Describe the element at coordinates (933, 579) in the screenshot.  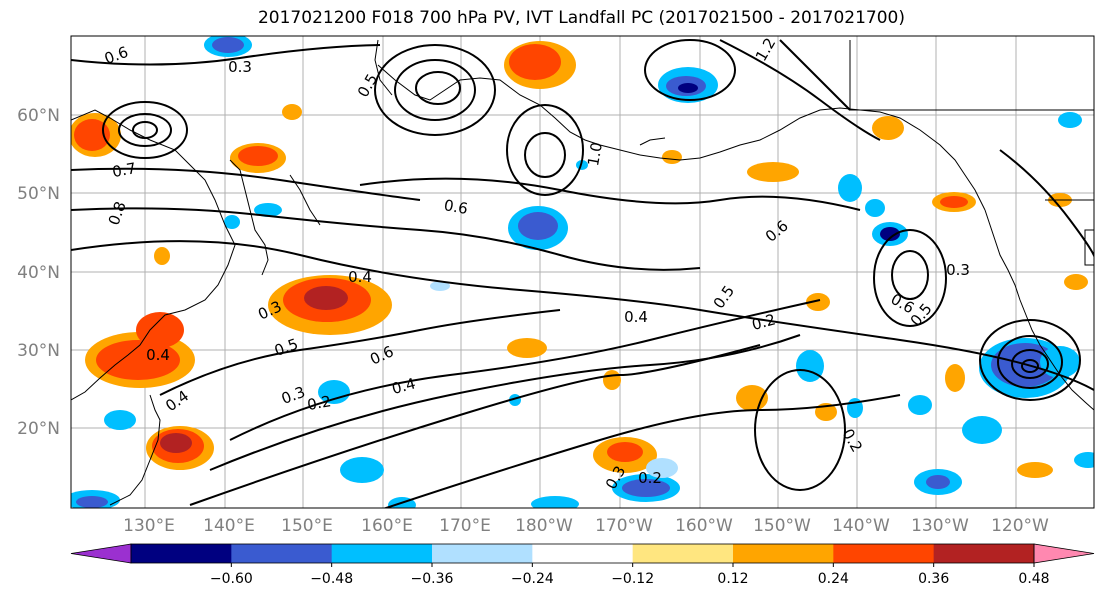
I see `colorbar-tick-label: 0.36` at that location.